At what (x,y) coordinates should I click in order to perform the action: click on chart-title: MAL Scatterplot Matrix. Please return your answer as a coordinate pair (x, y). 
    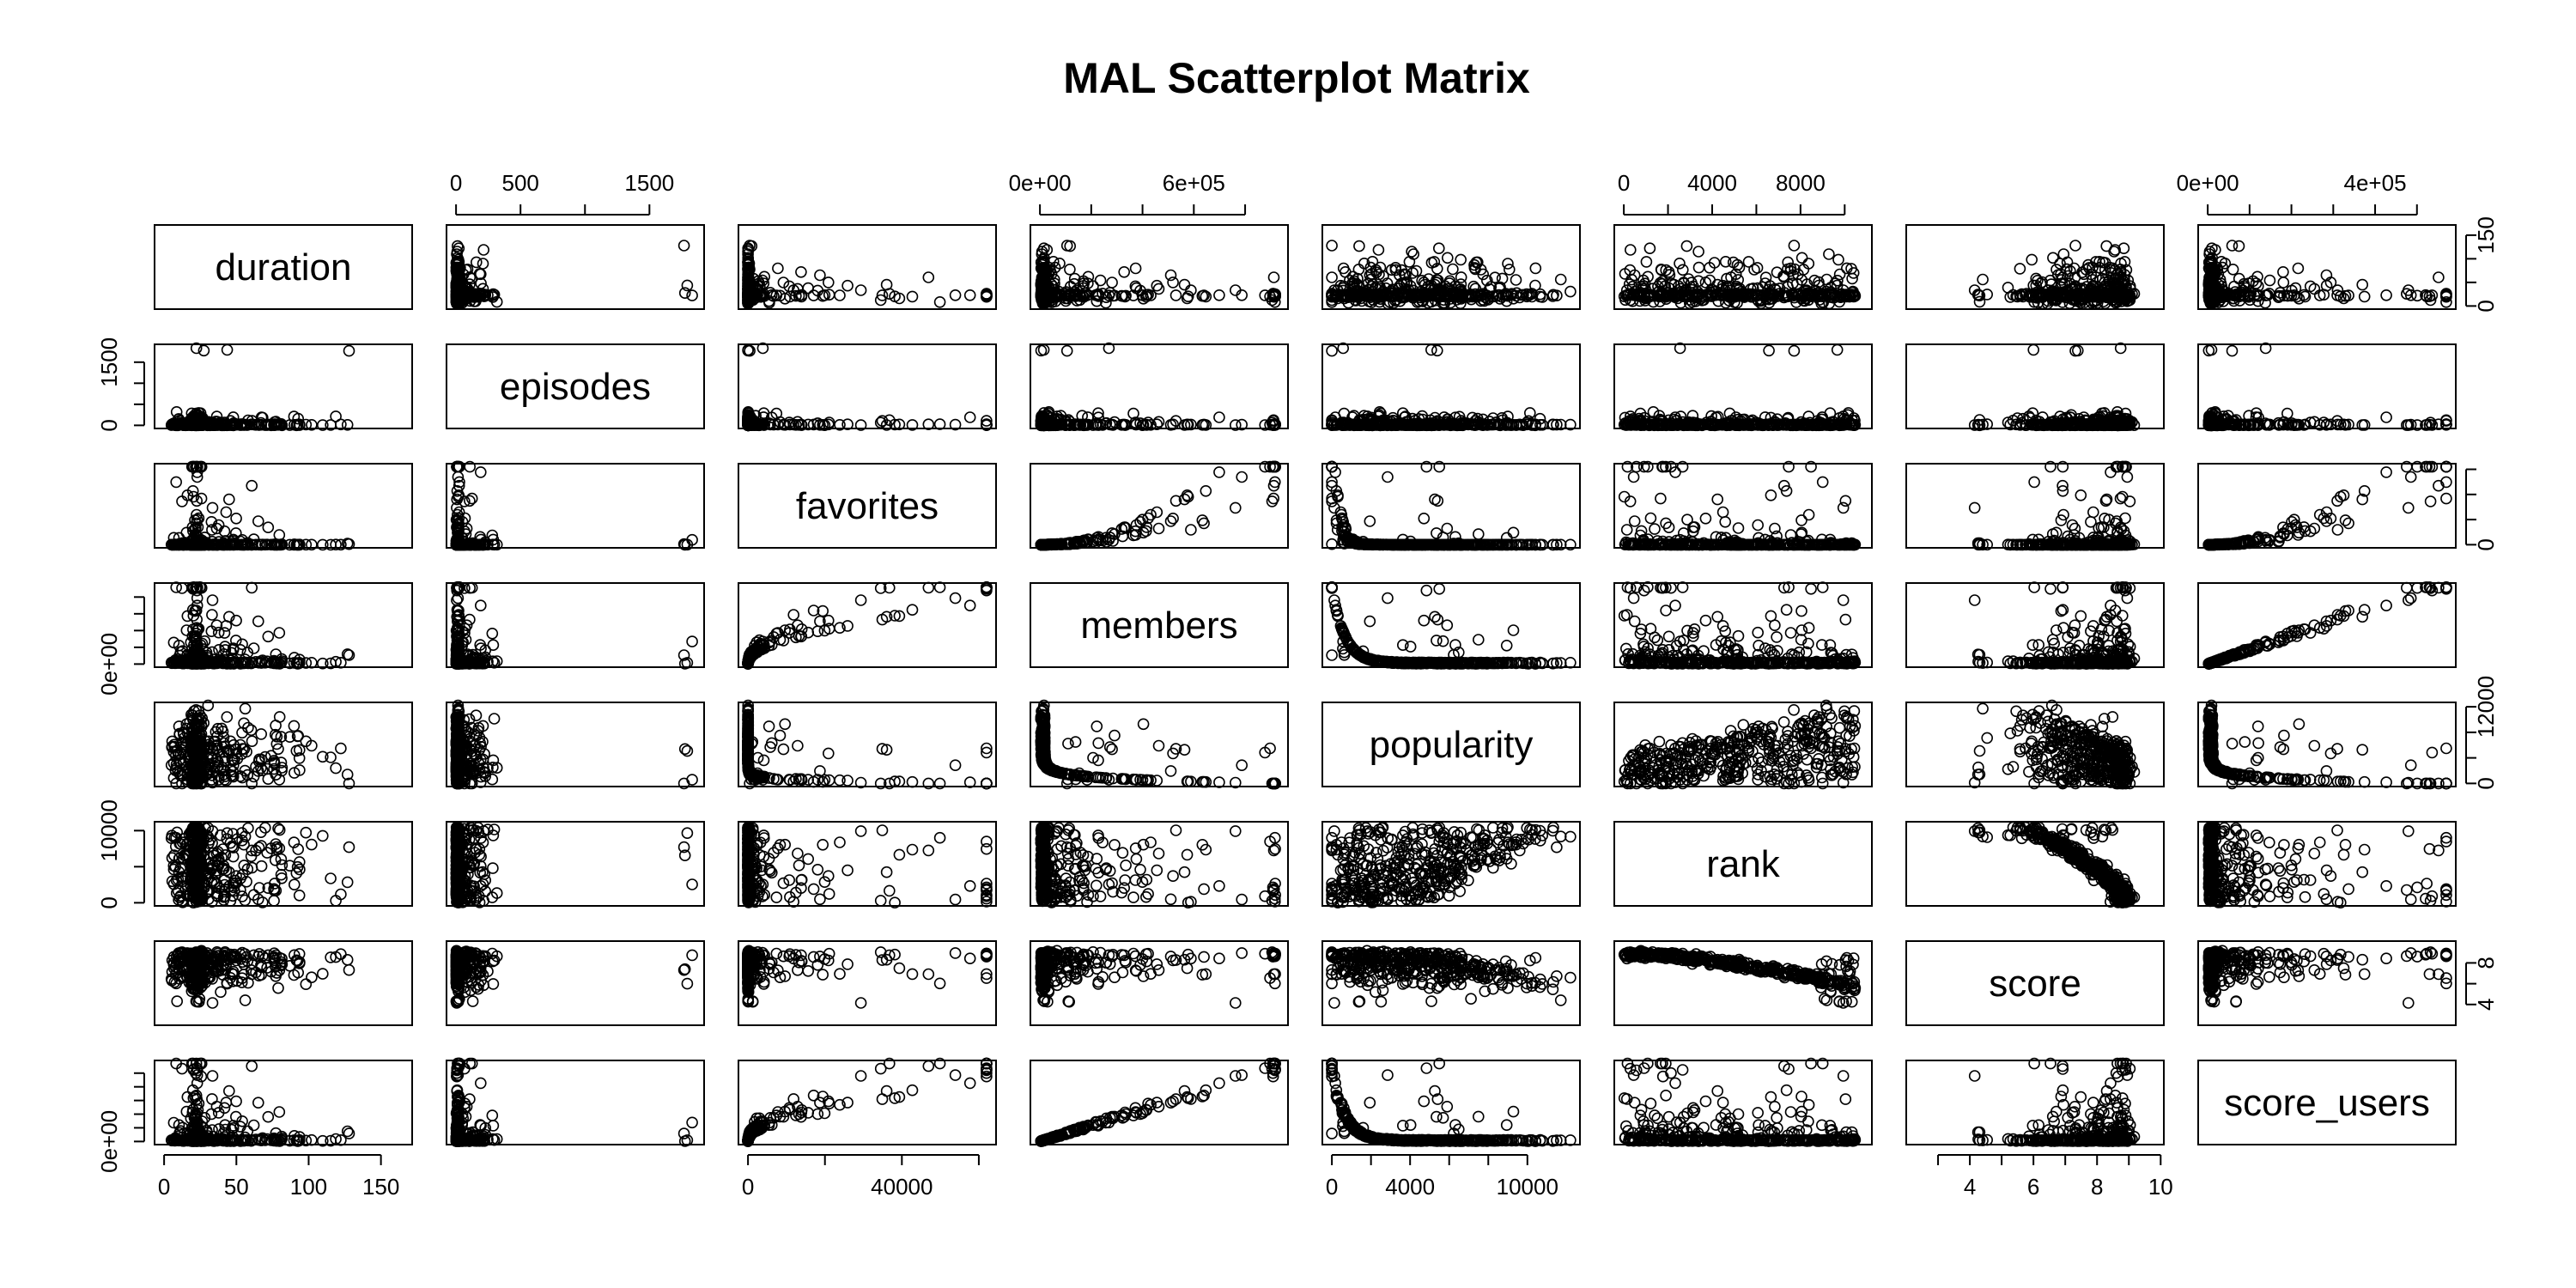
    Looking at the image, I should click on (1297, 78).